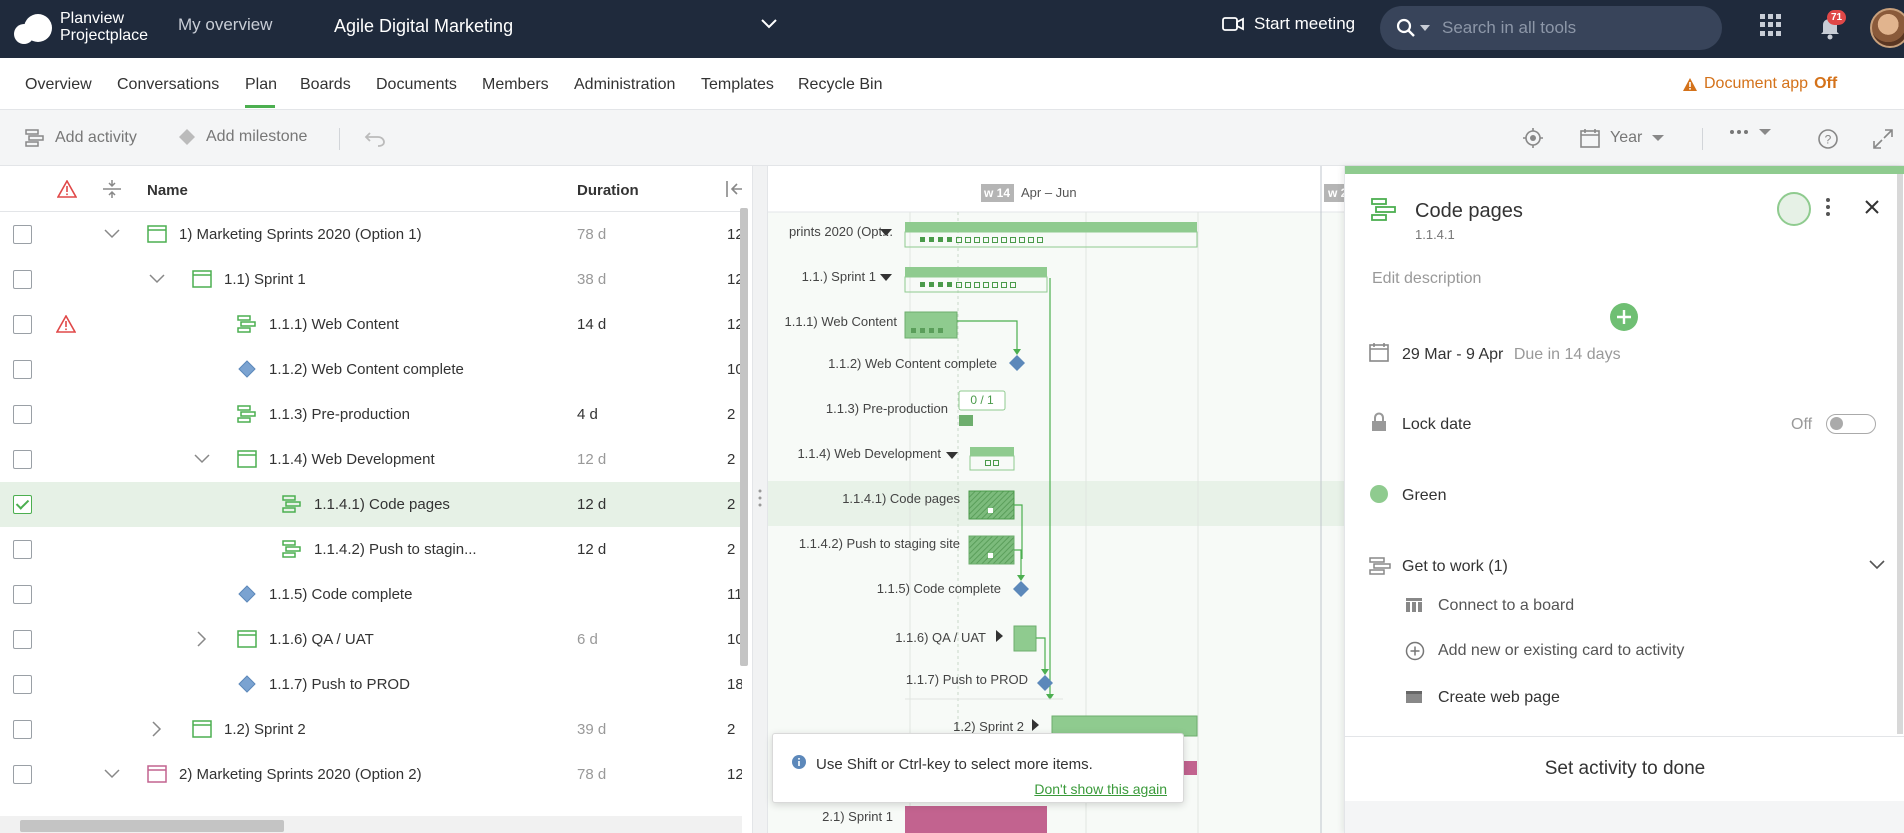  Describe the element at coordinates (1533, 138) in the screenshot. I see `locate-today-icon` at that location.